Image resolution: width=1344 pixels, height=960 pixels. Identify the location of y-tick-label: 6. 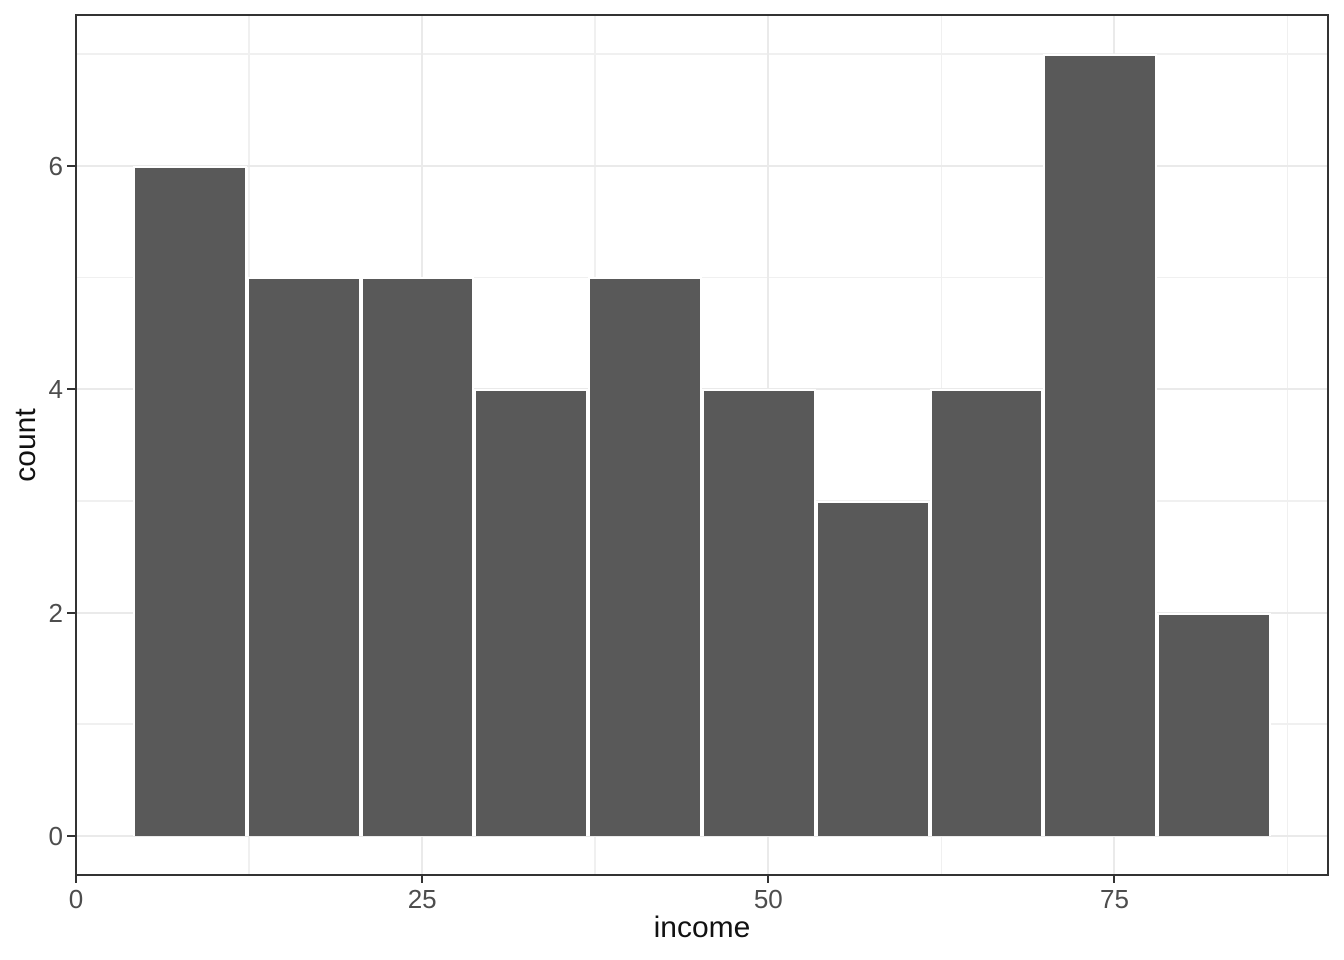
(55, 165).